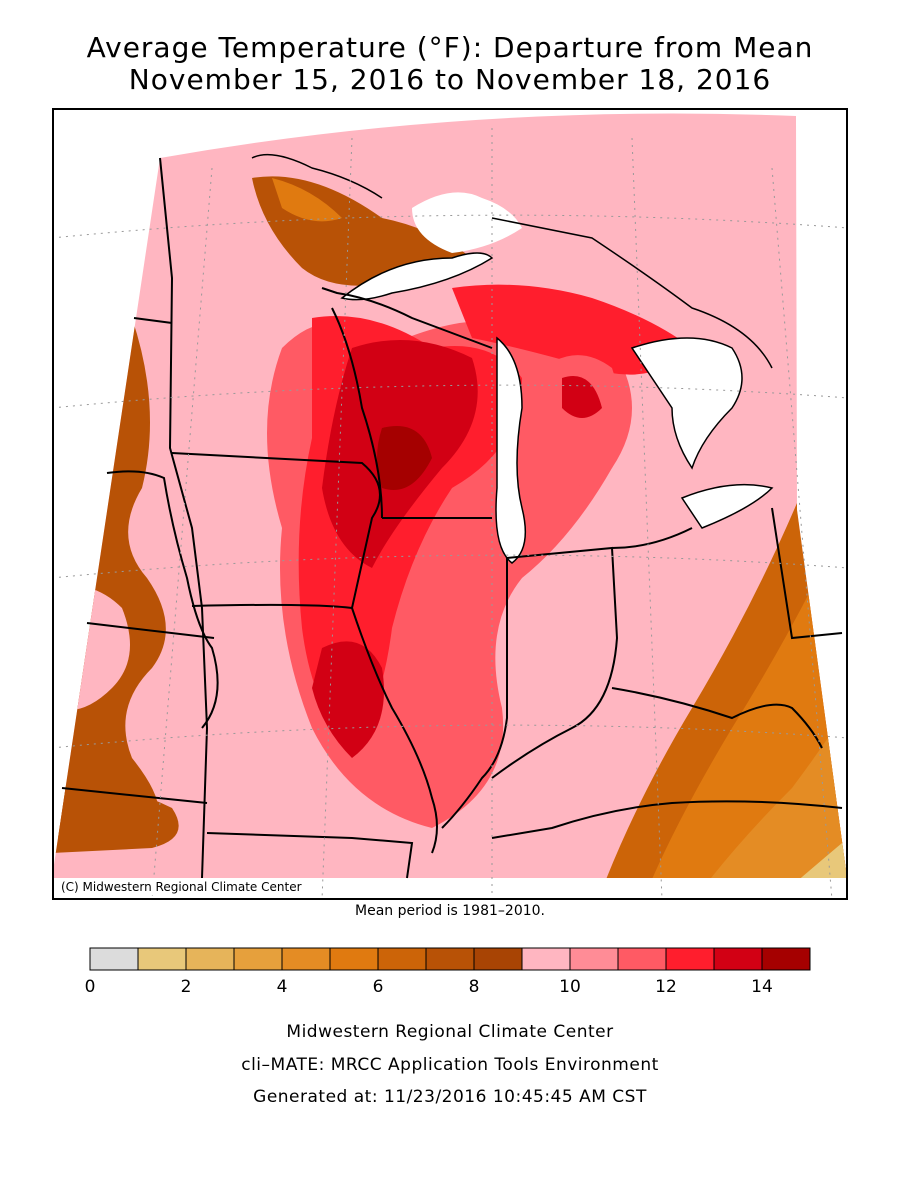 Image resolution: width=900 pixels, height=1200 pixels. Describe the element at coordinates (511, 450) in the screenshot. I see `lake-michigan` at that location.